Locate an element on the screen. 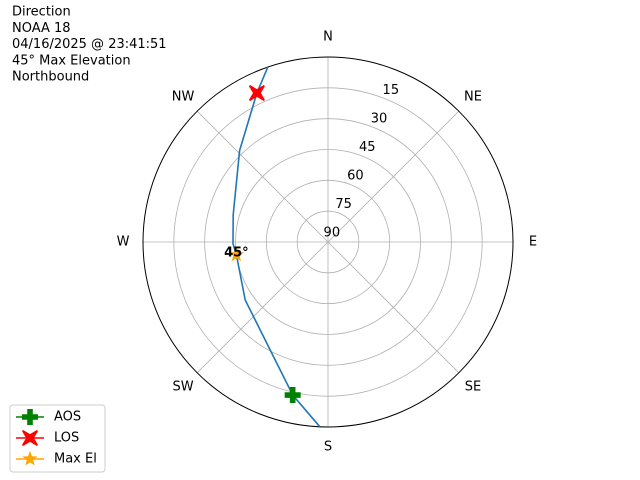 The image size is (640, 480). theta-tick-label: SW is located at coordinates (182, 386).